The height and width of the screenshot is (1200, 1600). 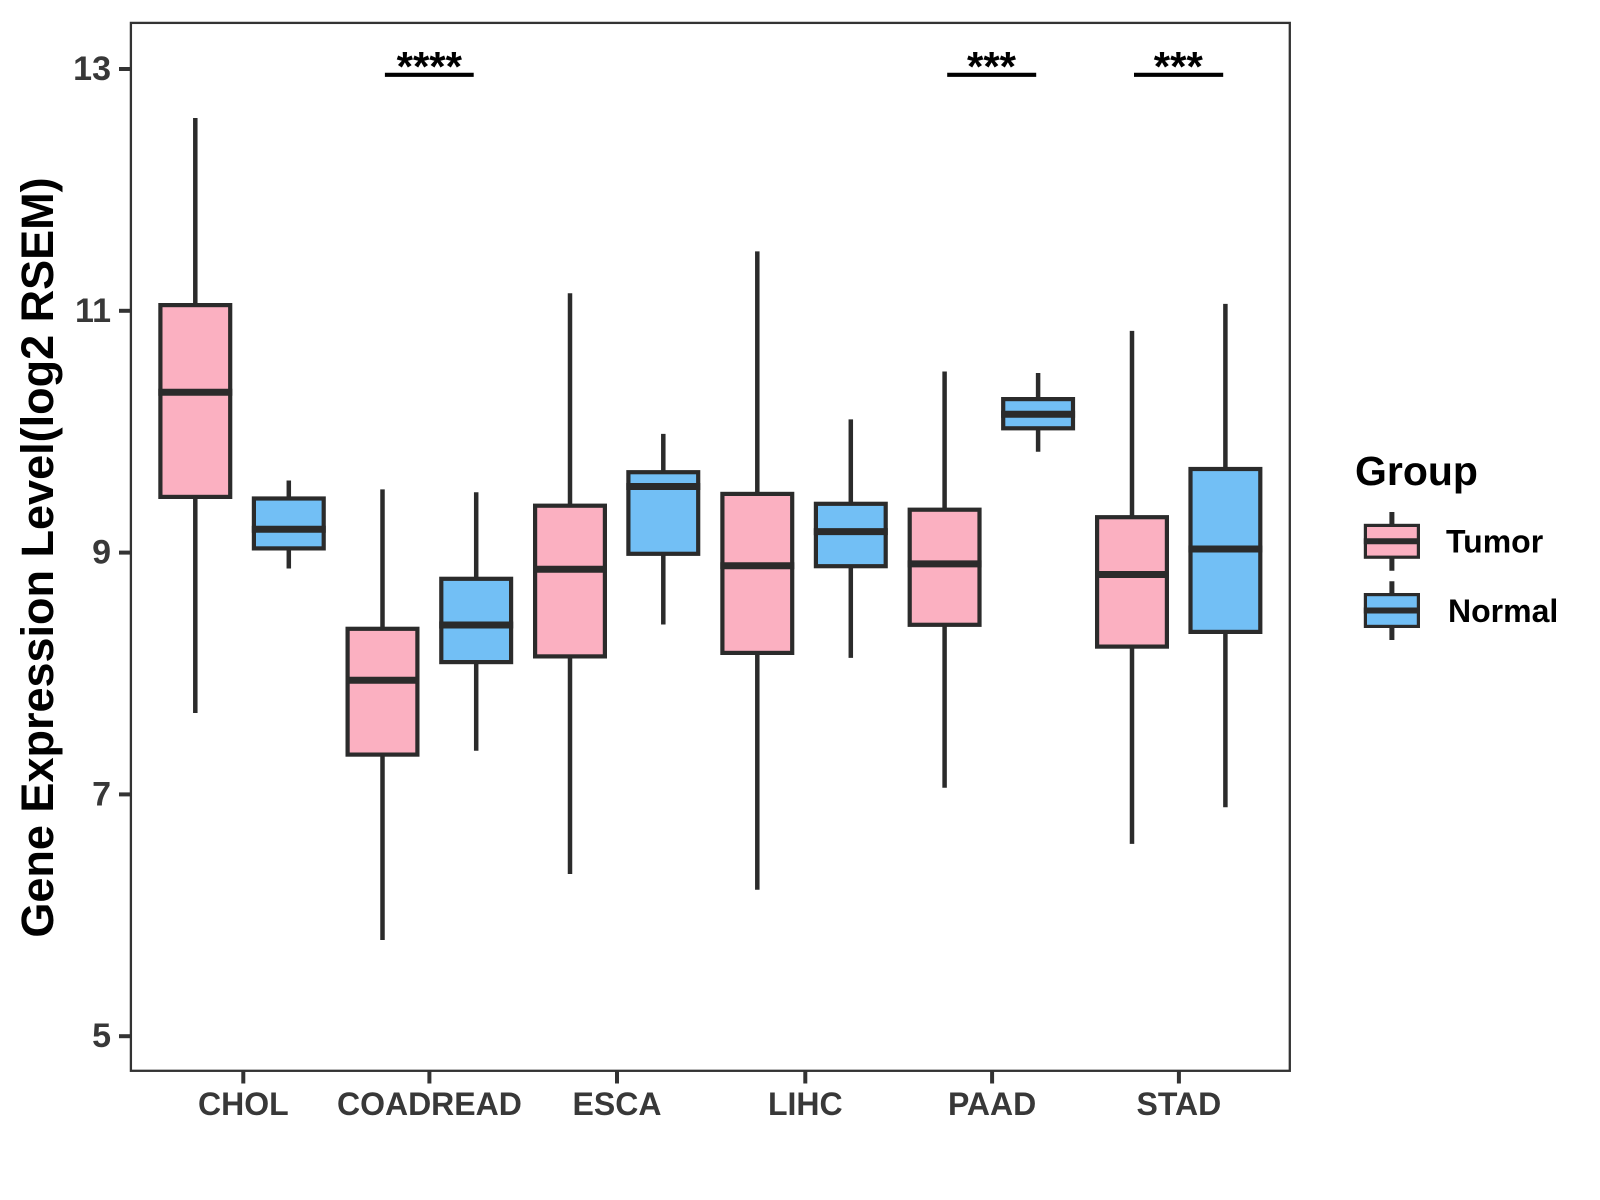 What do you see at coordinates (617, 1104) in the screenshot?
I see `svg-text: ESCA` at bounding box center [617, 1104].